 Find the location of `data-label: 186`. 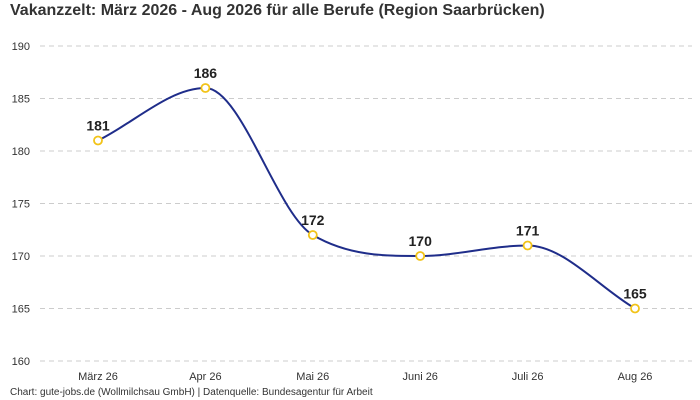

data-label: 186 is located at coordinates (206, 73).